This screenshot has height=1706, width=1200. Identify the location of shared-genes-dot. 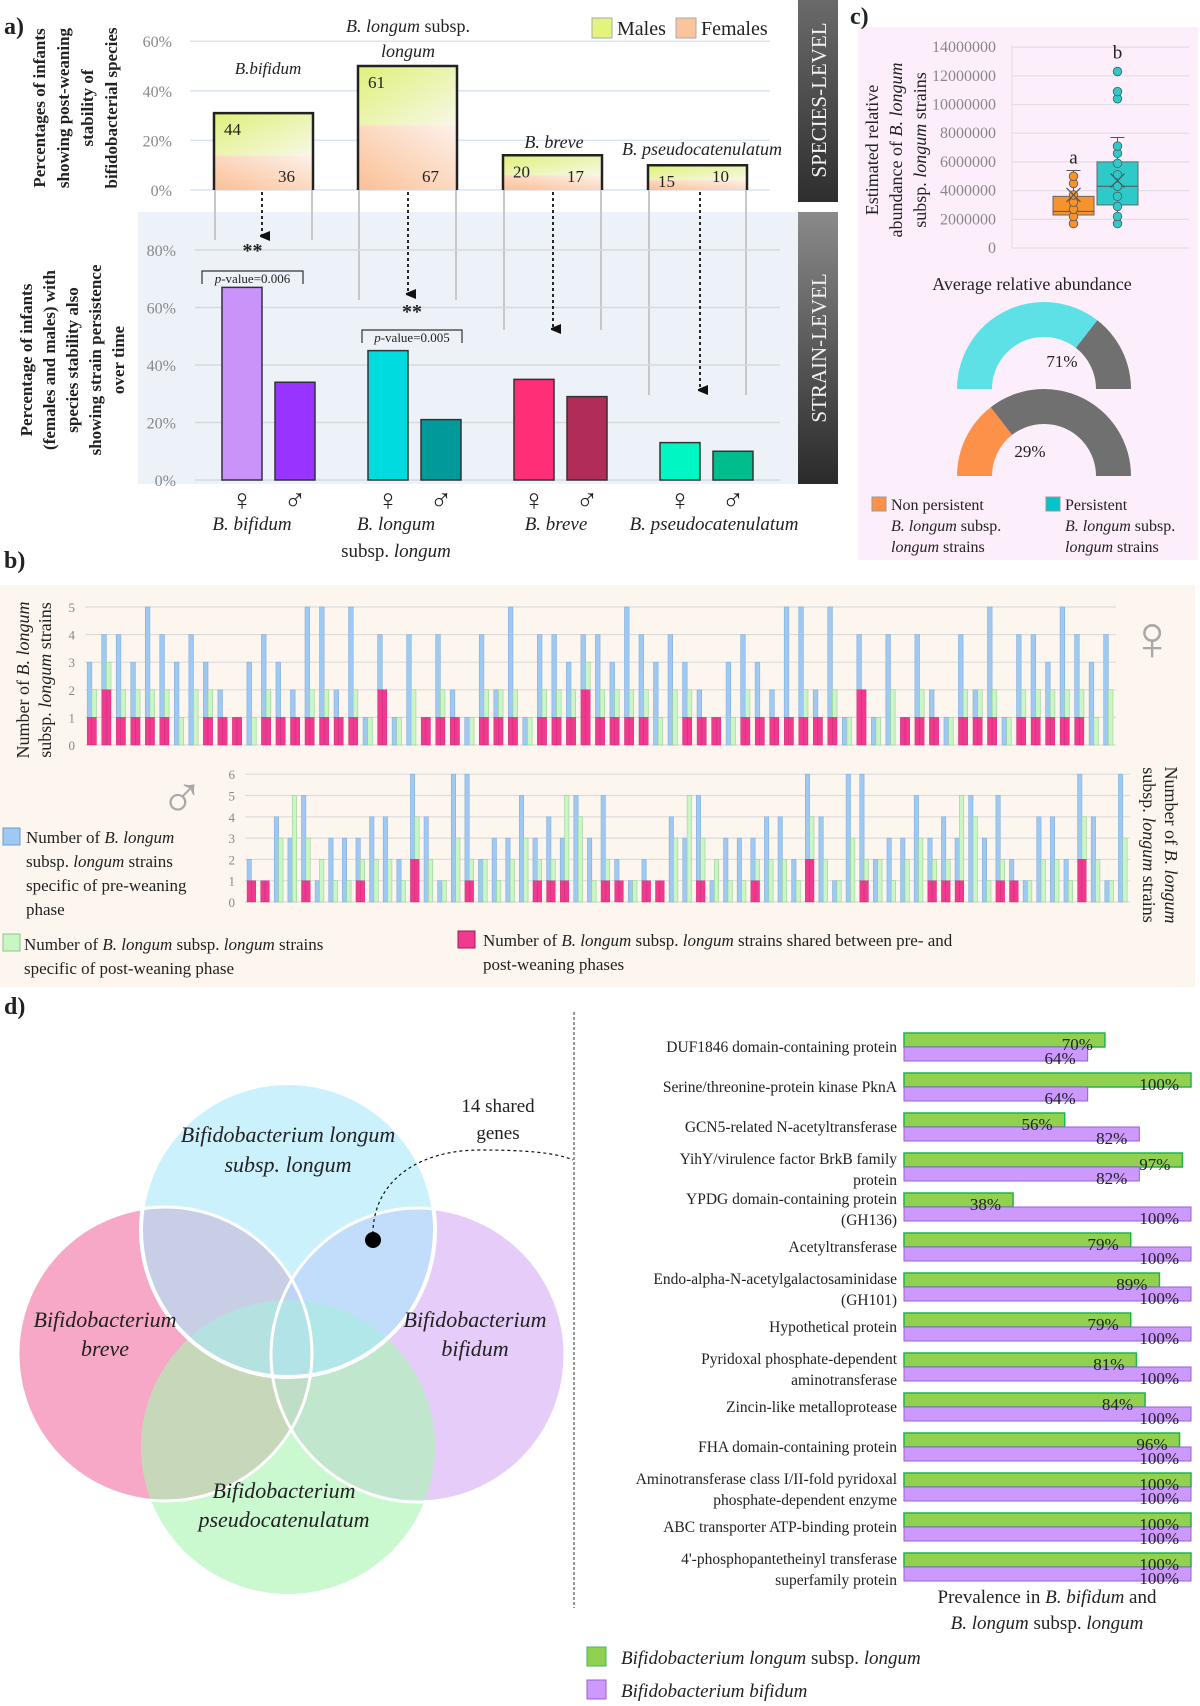
(373, 1240).